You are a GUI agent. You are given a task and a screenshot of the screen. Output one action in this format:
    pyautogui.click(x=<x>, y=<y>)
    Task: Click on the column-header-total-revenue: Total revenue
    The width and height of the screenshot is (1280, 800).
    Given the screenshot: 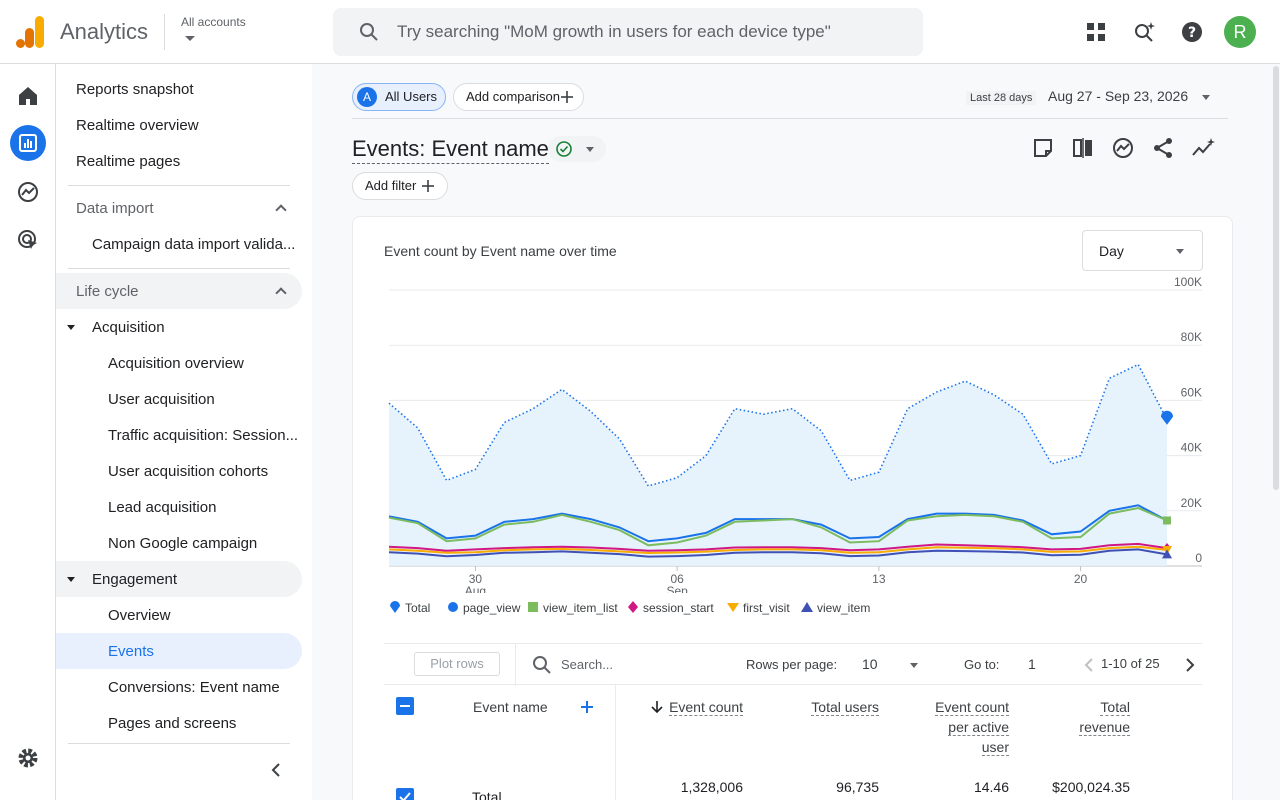 What is the action you would take?
    pyautogui.click(x=1081, y=717)
    